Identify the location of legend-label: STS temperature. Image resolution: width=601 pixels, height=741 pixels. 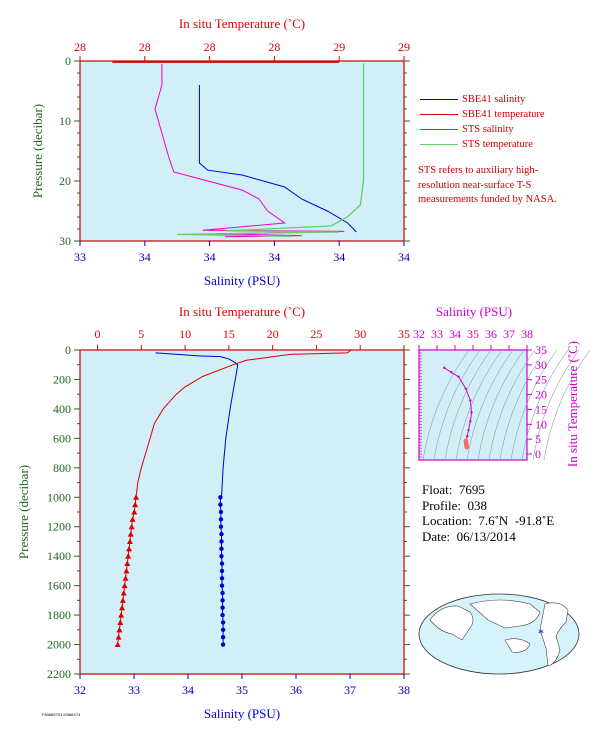
(497, 144).